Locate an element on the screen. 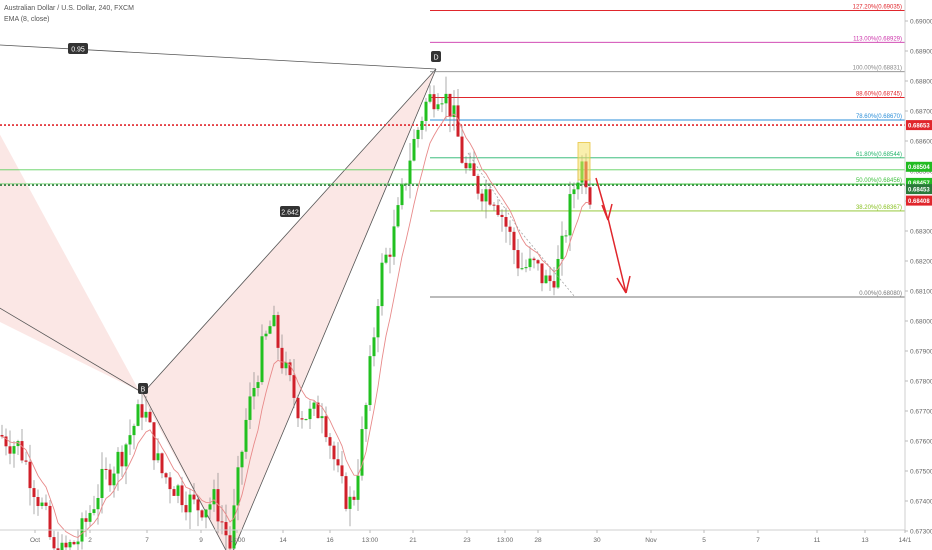  arrow-head-2b is located at coordinates (628, 284).